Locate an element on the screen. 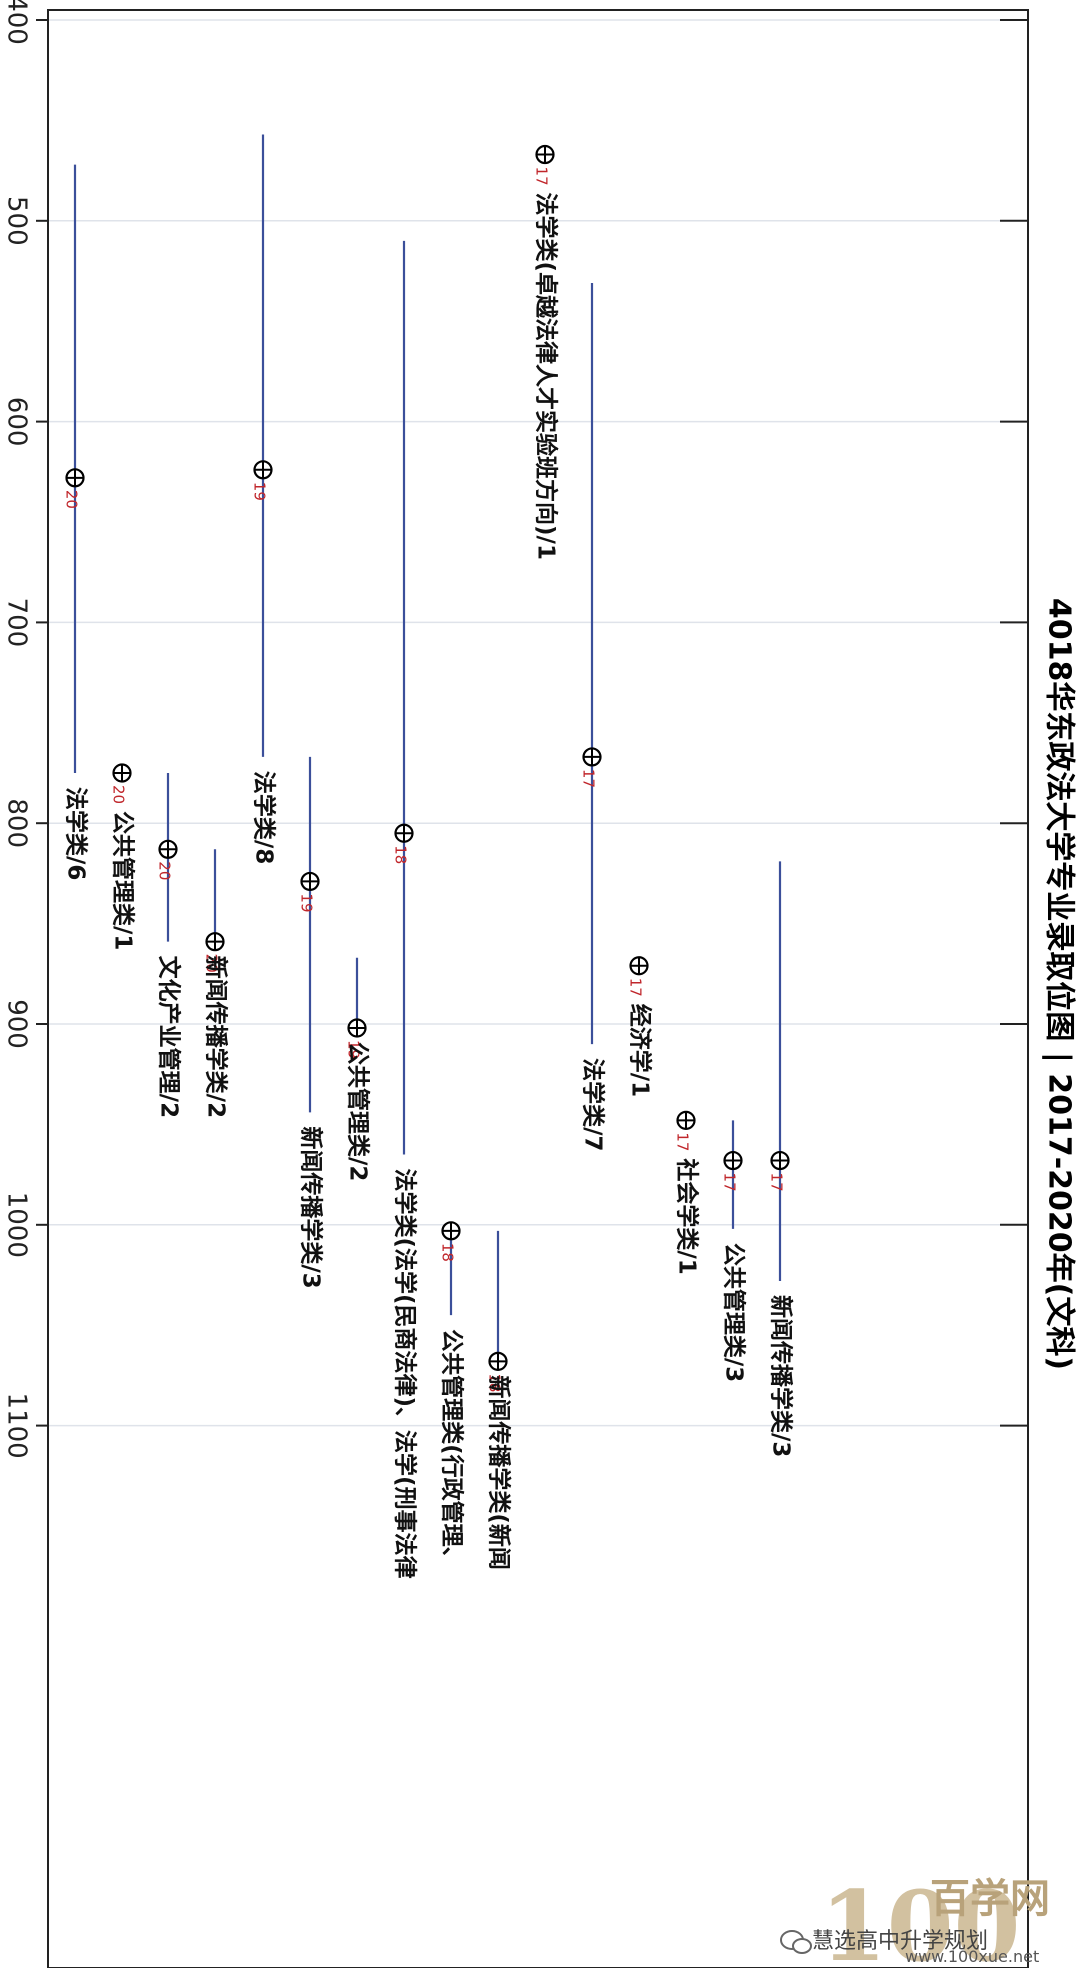 The image size is (1080, 1968). series-label-group: 公共管理类/3 is located at coordinates (734, 1312).